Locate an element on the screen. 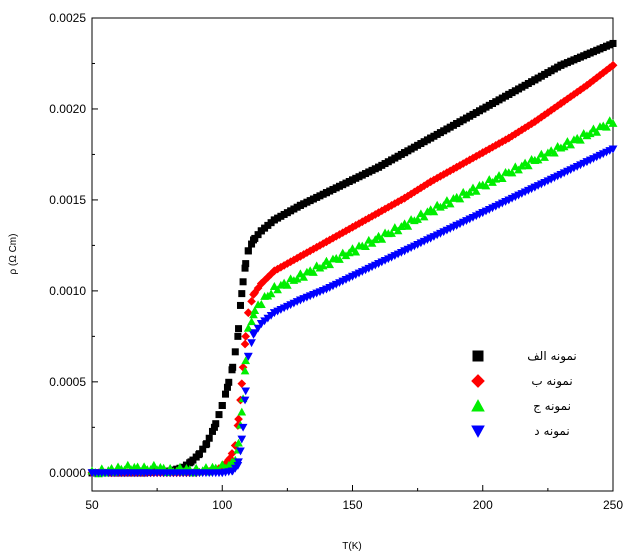 The image size is (624, 553). x-tick-label: 100 is located at coordinates (222, 505).